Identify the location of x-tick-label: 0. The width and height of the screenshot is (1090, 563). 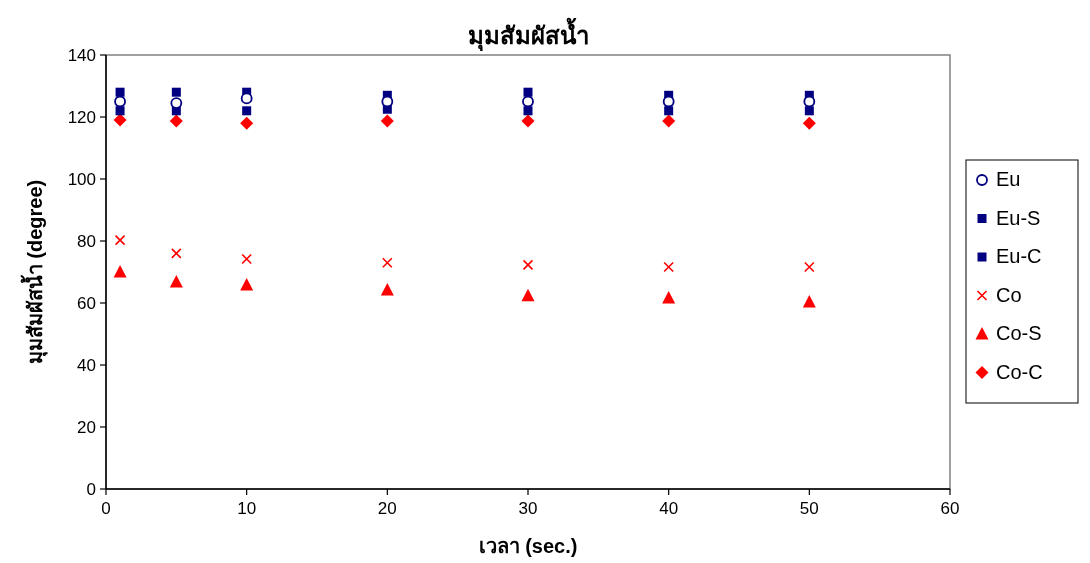
(106, 508).